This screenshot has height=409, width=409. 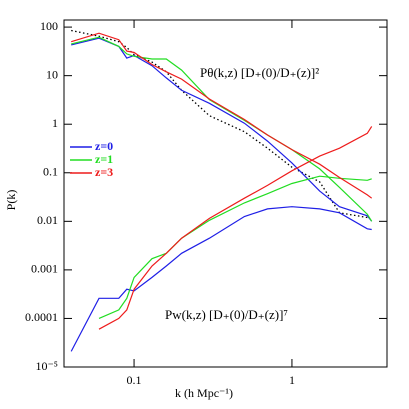 What do you see at coordinates (55, 123) in the screenshot?
I see `y-tick-label: 1` at bounding box center [55, 123].